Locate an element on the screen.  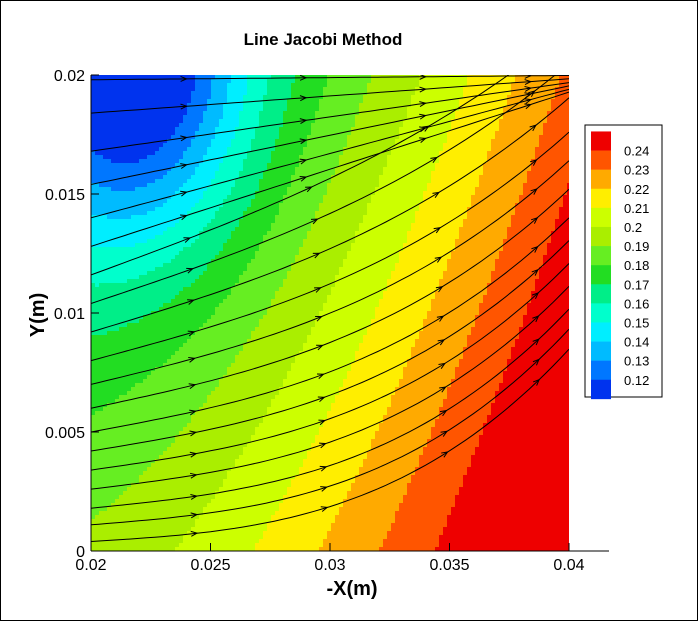
legend-label: 0.13 is located at coordinates (636, 361).